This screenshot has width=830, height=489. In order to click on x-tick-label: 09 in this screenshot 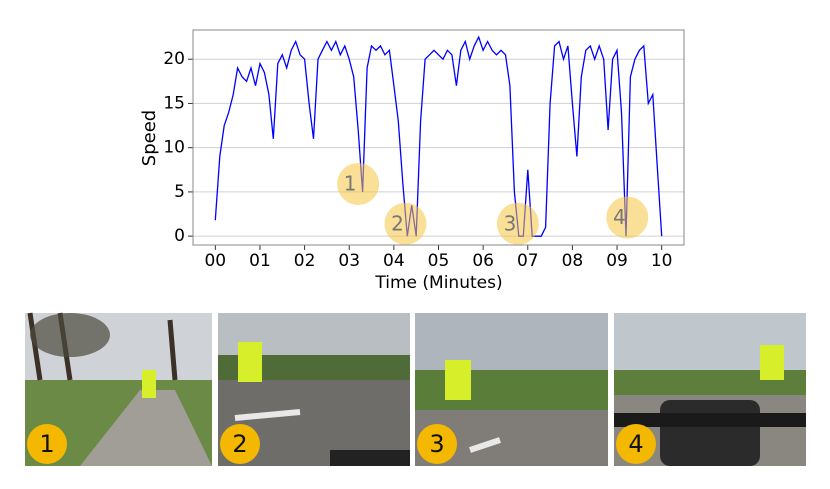, I will do `click(617, 261)`.